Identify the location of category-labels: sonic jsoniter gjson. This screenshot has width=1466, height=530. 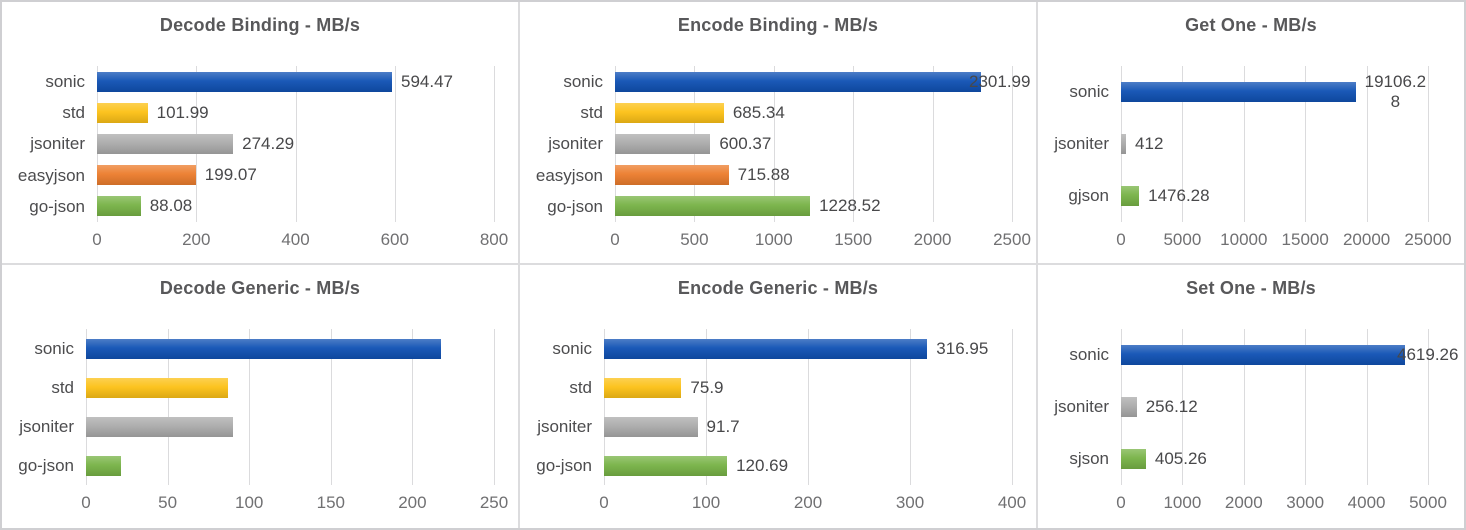
(1073, 144).